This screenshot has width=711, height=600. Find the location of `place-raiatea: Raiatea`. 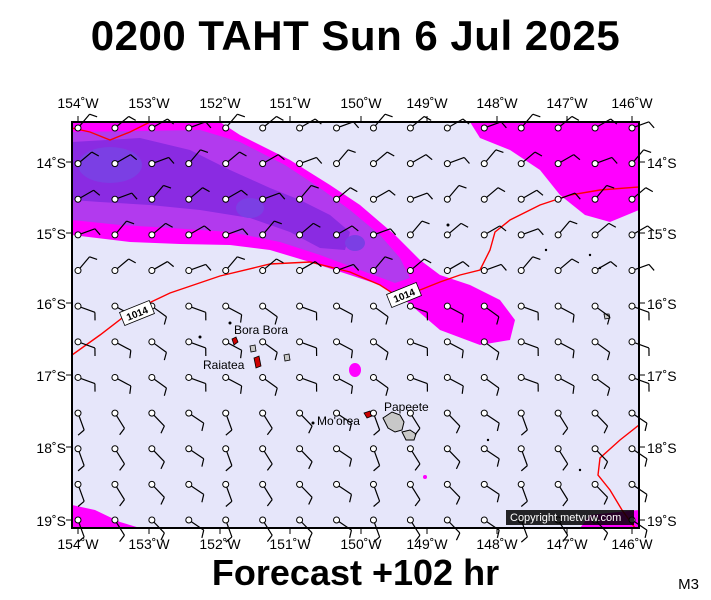

place-raiatea: Raiatea is located at coordinates (224, 365).